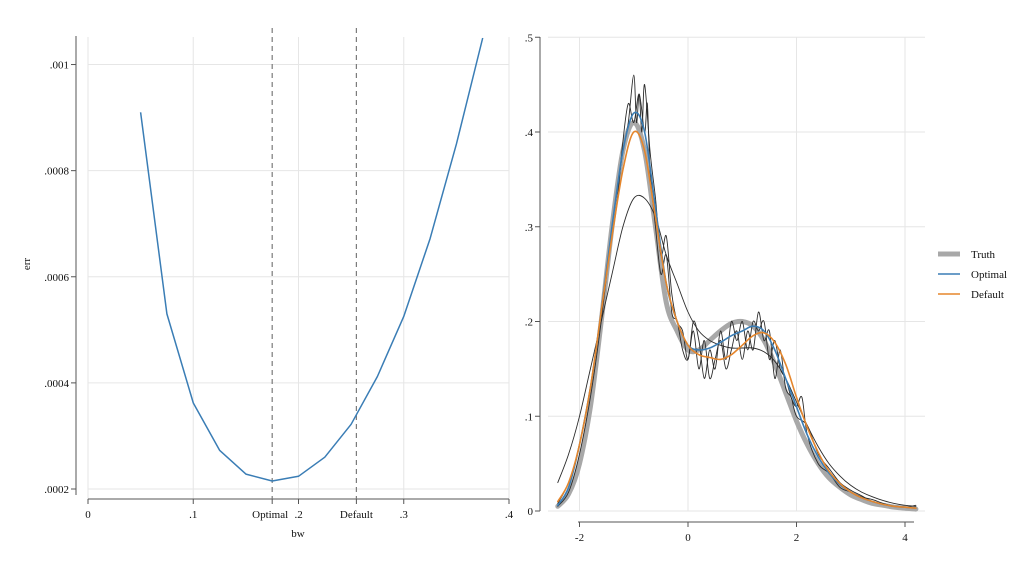 The image size is (1036, 575). I want to click on legend-label-optimal: Optimal, so click(989, 275).